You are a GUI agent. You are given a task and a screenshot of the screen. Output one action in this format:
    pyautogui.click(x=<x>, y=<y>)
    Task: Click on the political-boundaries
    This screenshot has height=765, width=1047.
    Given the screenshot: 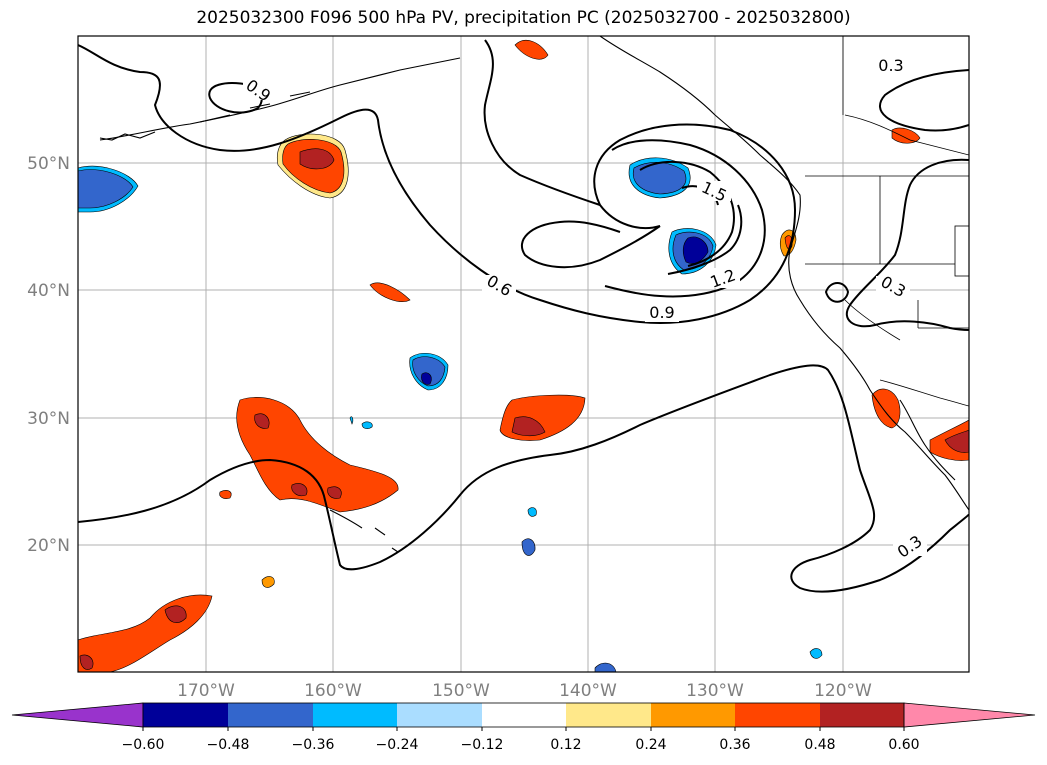 What is the action you would take?
    pyautogui.click(x=887, y=221)
    